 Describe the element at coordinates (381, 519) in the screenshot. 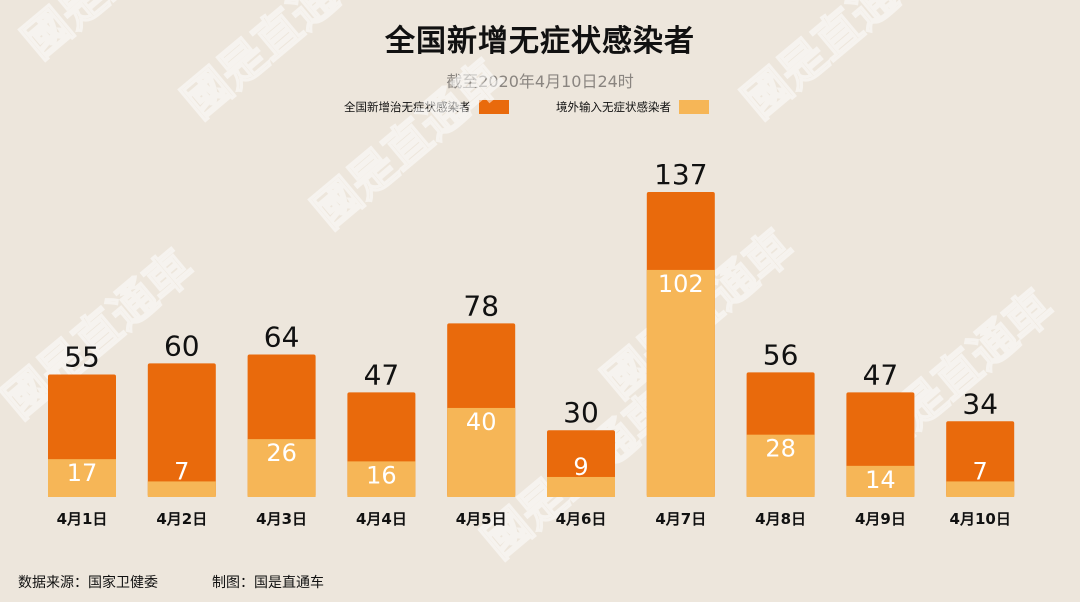

I see `x-tick-label: 4月4日` at that location.